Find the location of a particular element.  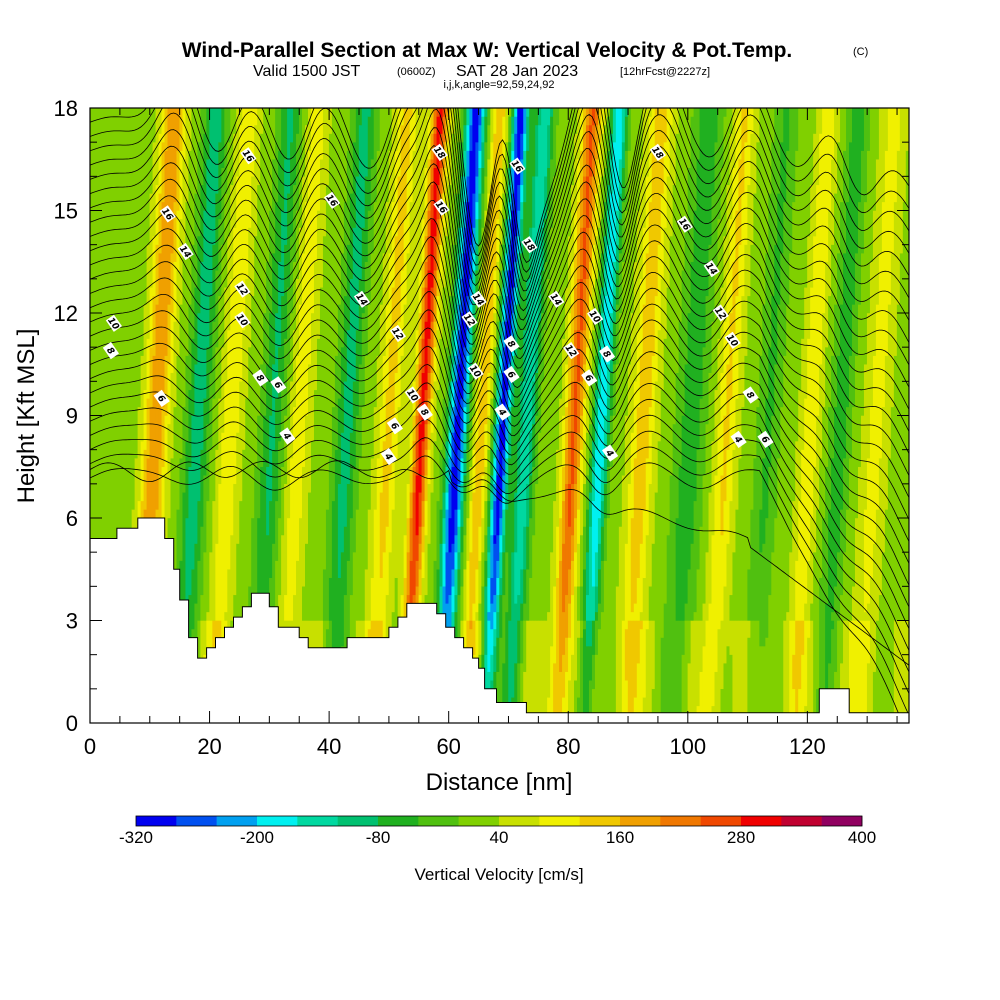

contour-label: 4 is located at coordinates (610, 453).